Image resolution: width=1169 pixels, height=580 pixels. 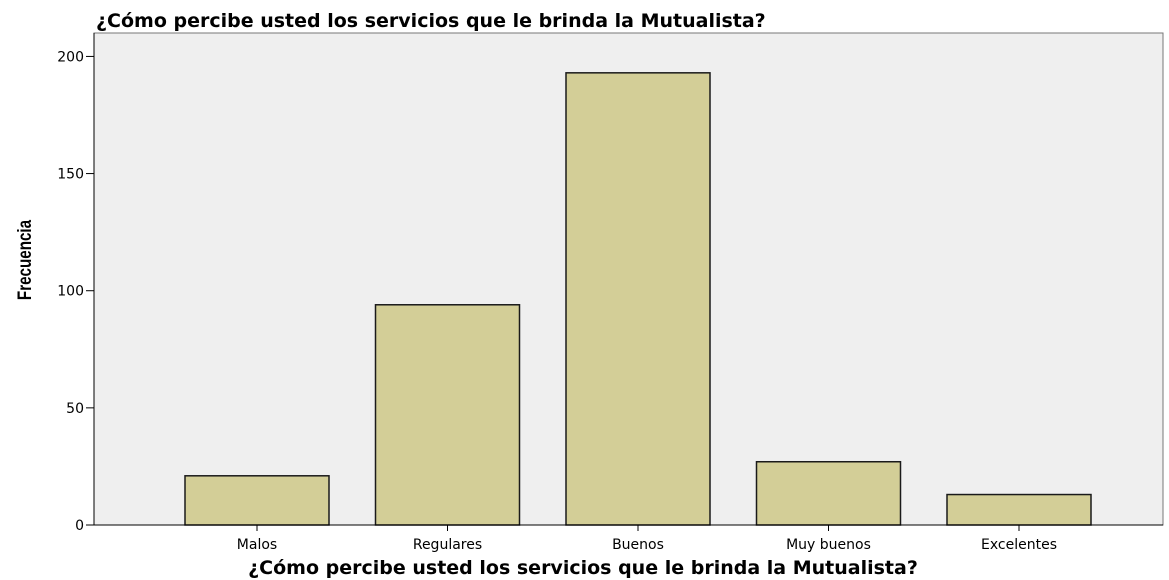 I want to click on x-tick-label: Muy buenos, so click(x=828, y=545).